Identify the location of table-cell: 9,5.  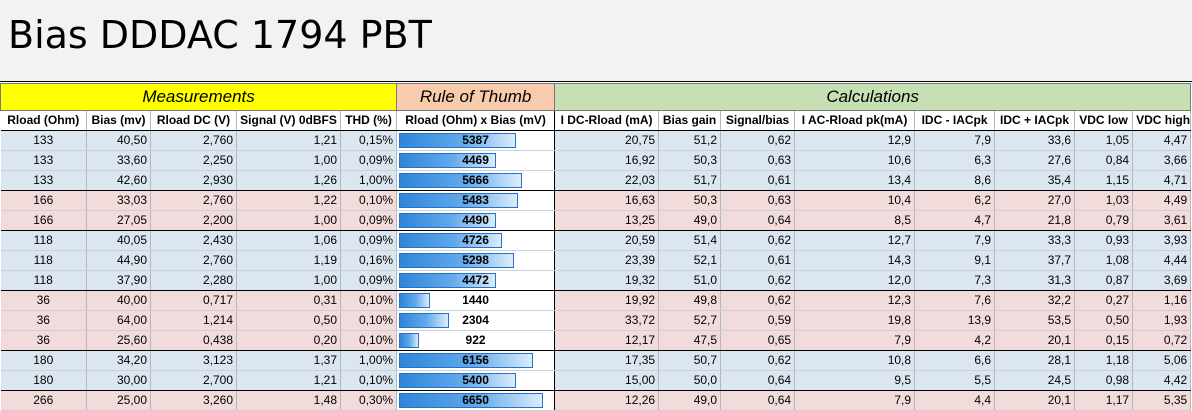
(855, 380).